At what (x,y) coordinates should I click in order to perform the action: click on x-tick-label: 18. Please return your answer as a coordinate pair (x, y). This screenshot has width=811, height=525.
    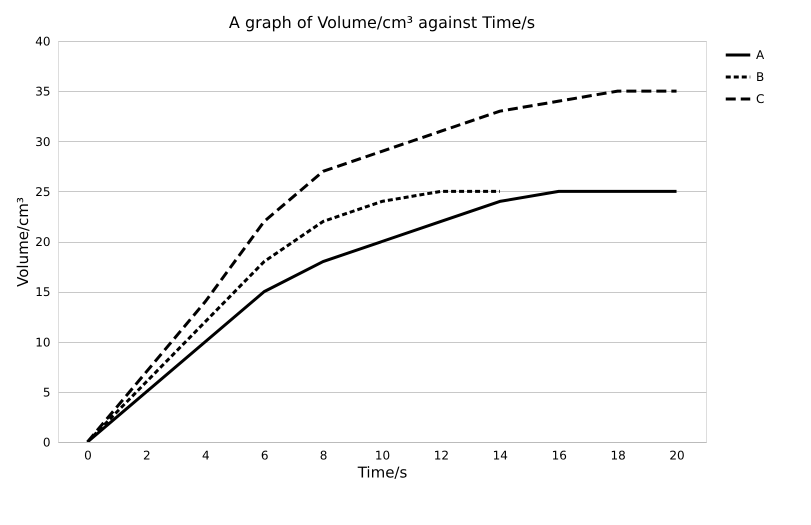
    Looking at the image, I should click on (618, 455).